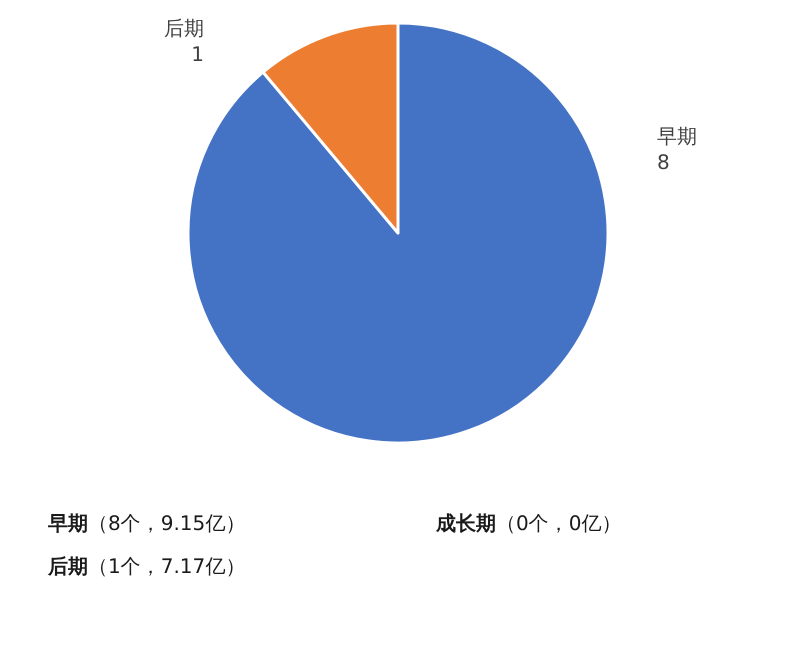  What do you see at coordinates (677, 136) in the screenshot?
I see `slice-label: 早期` at bounding box center [677, 136].